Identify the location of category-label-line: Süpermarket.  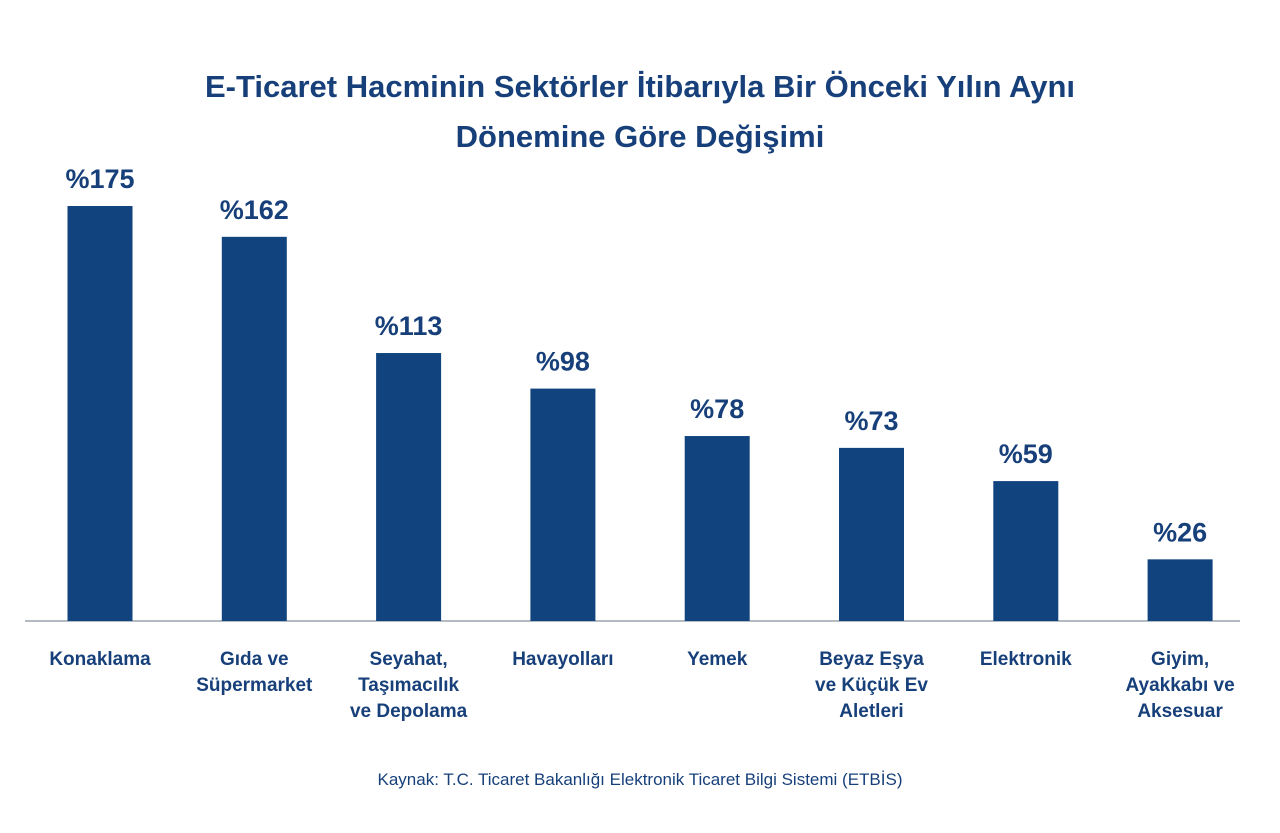
(254, 685).